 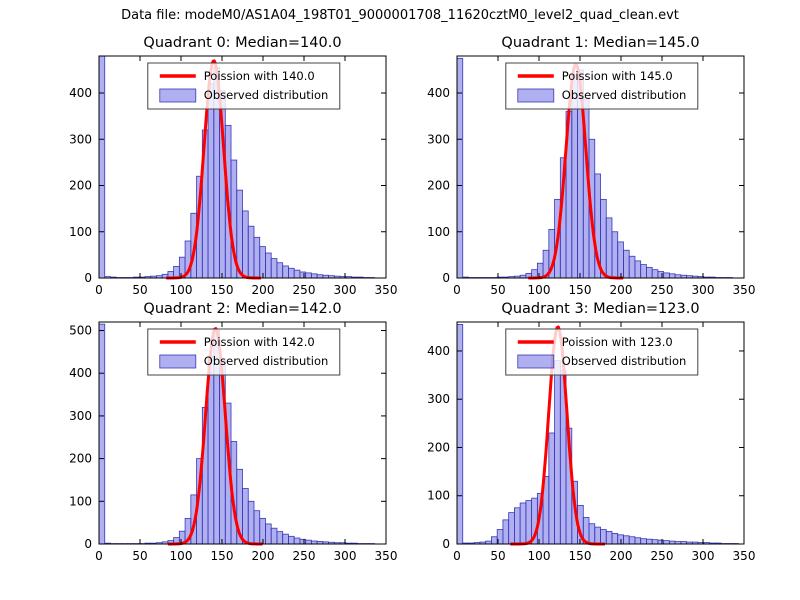 I want to click on legend-label-curve: Poission with 123.0, so click(x=617, y=342).